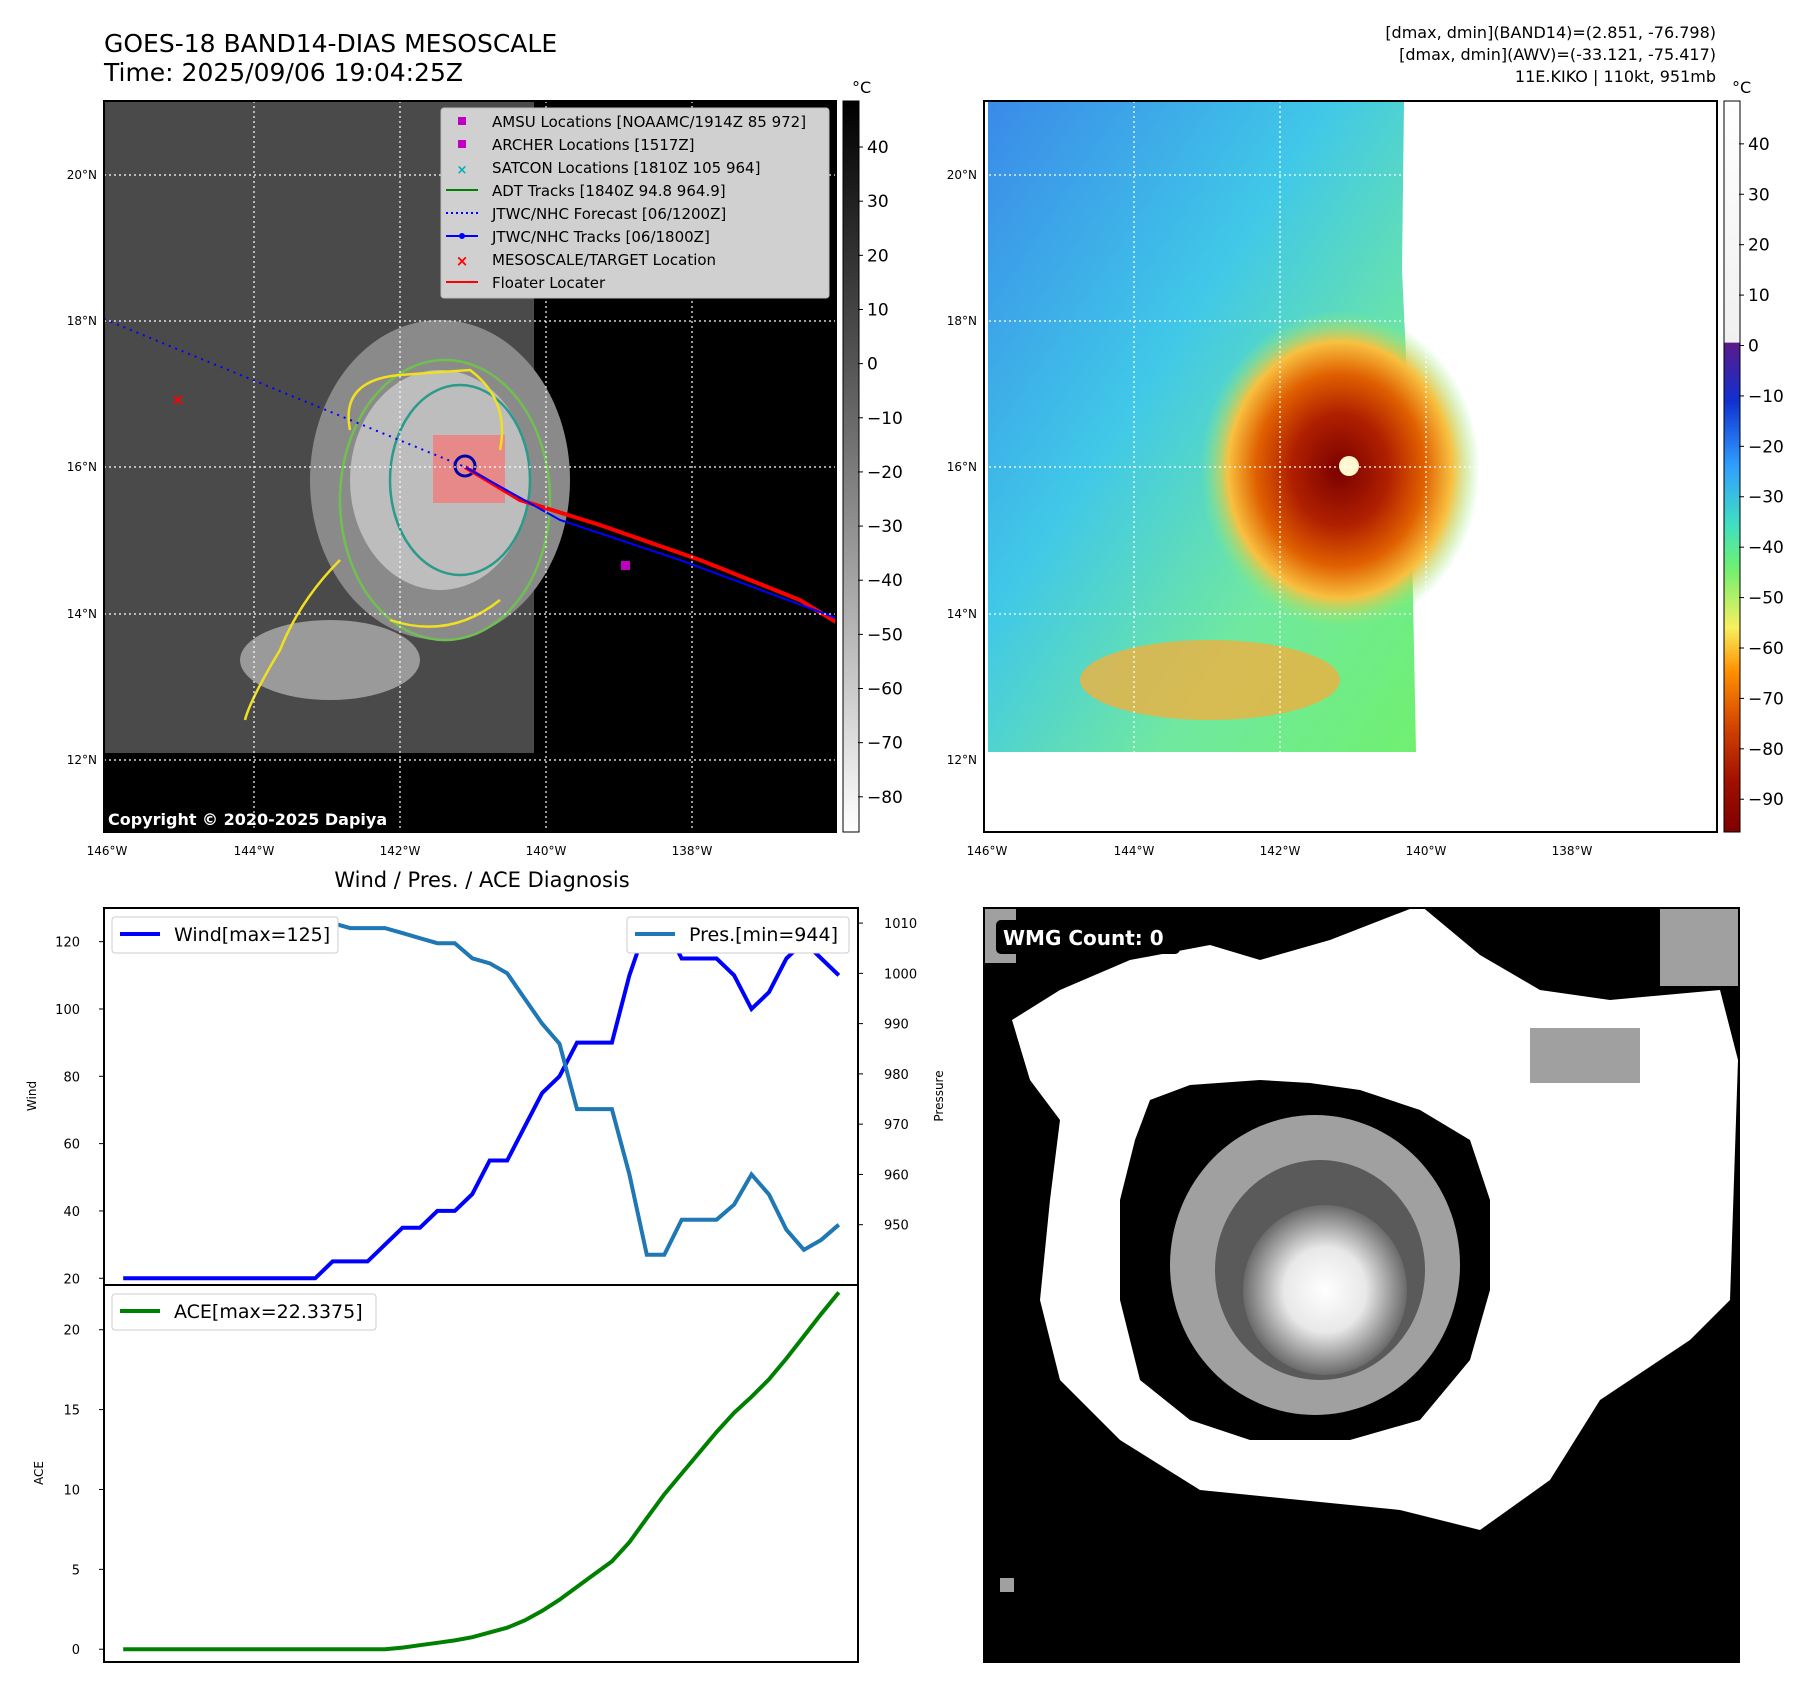  What do you see at coordinates (546, 851) in the screenshot?
I see `lon-label-140w: 140°W` at bounding box center [546, 851].